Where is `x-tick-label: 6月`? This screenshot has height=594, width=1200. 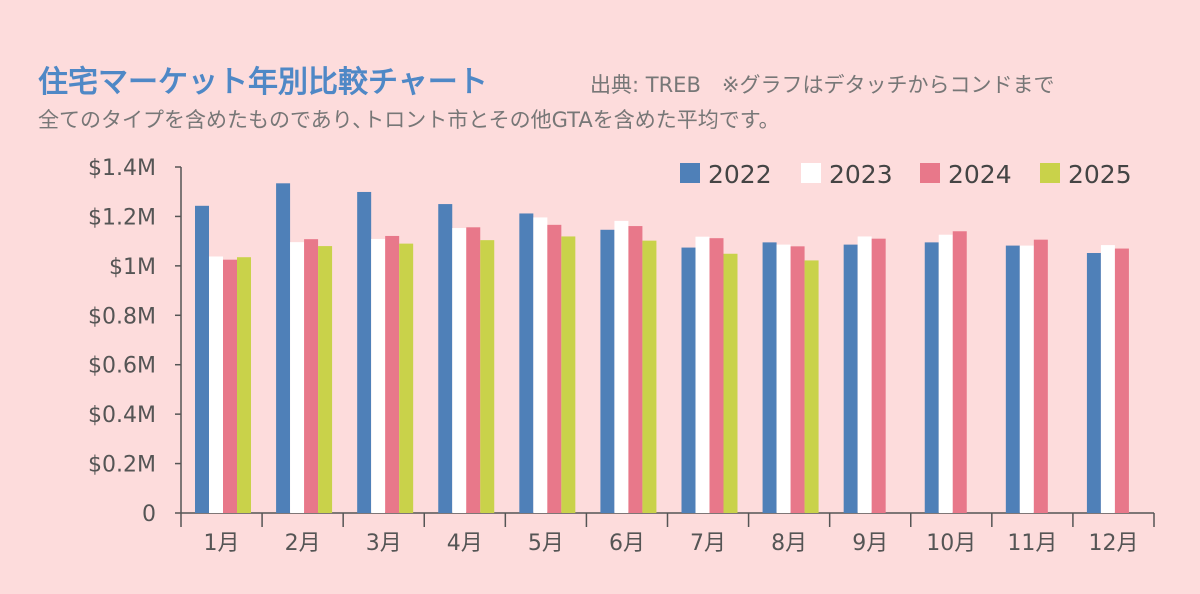 x-tick-label: 6月 is located at coordinates (627, 543).